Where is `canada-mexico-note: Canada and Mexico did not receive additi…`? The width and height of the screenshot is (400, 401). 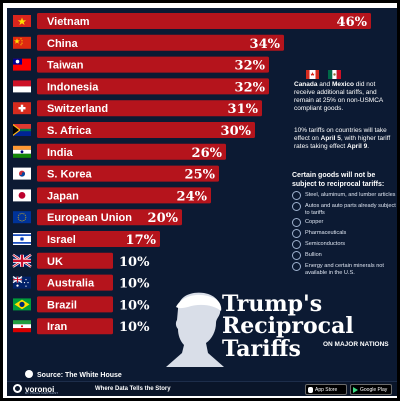 canada-mexico-note: Canada and Mexico did not receive additi… is located at coordinates (338, 96).